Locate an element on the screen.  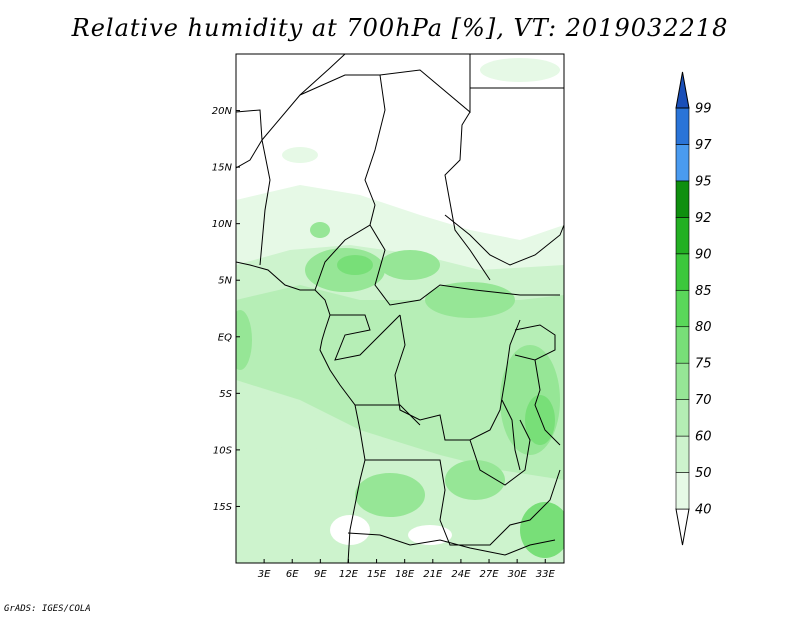
lon-tick-label: 9E is located at coordinates (320, 574).